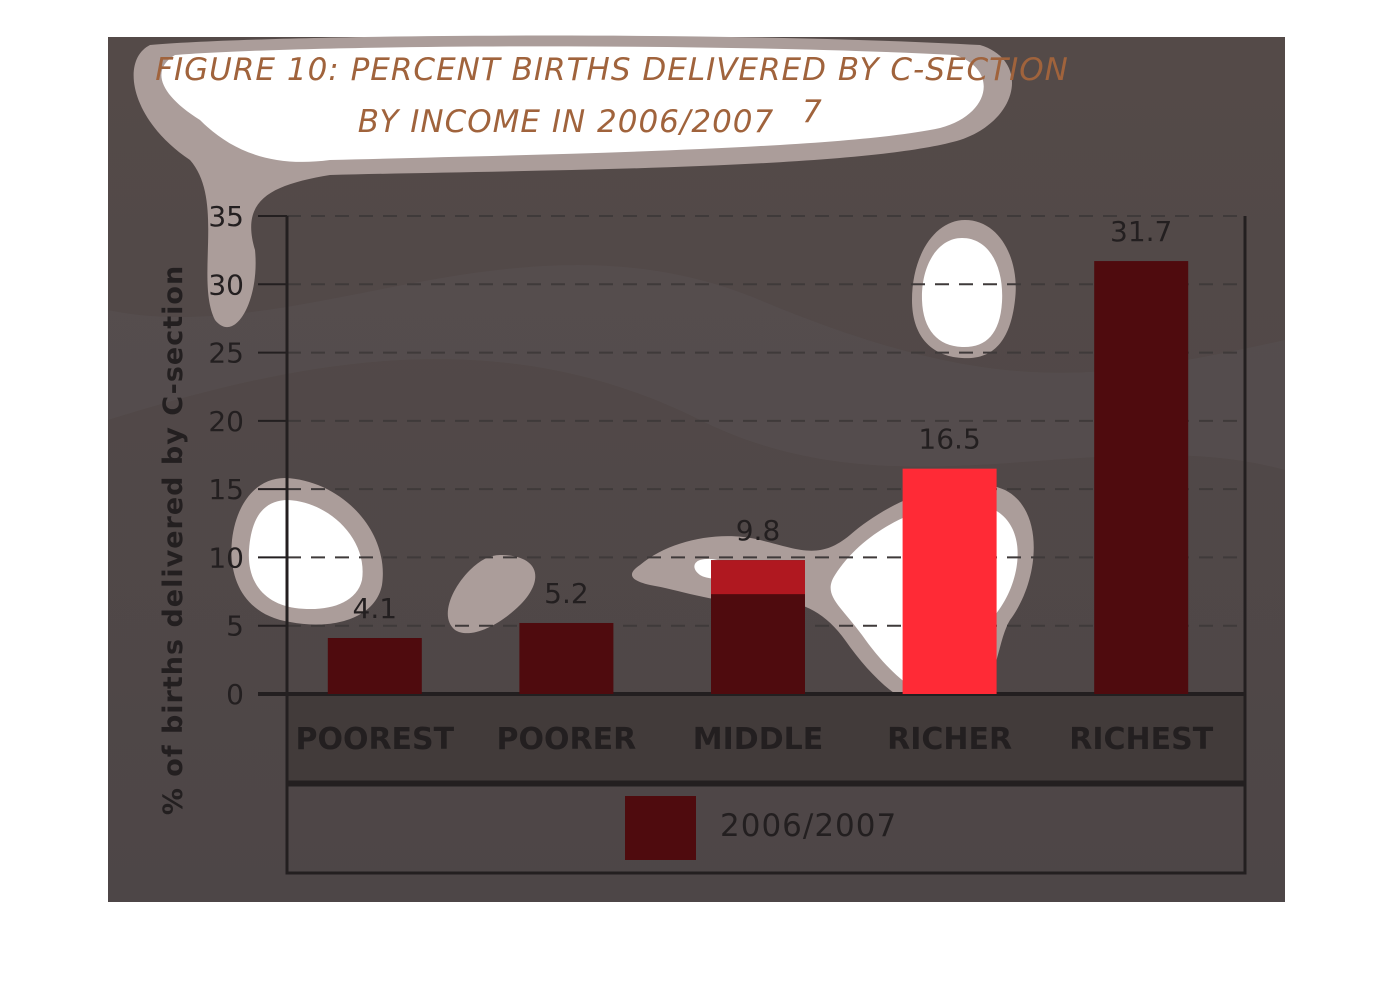 Image resolution: width=1394 pixels, height=996 pixels. What do you see at coordinates (226, 489) in the screenshot?
I see `y-tick-label: 15` at bounding box center [226, 489].